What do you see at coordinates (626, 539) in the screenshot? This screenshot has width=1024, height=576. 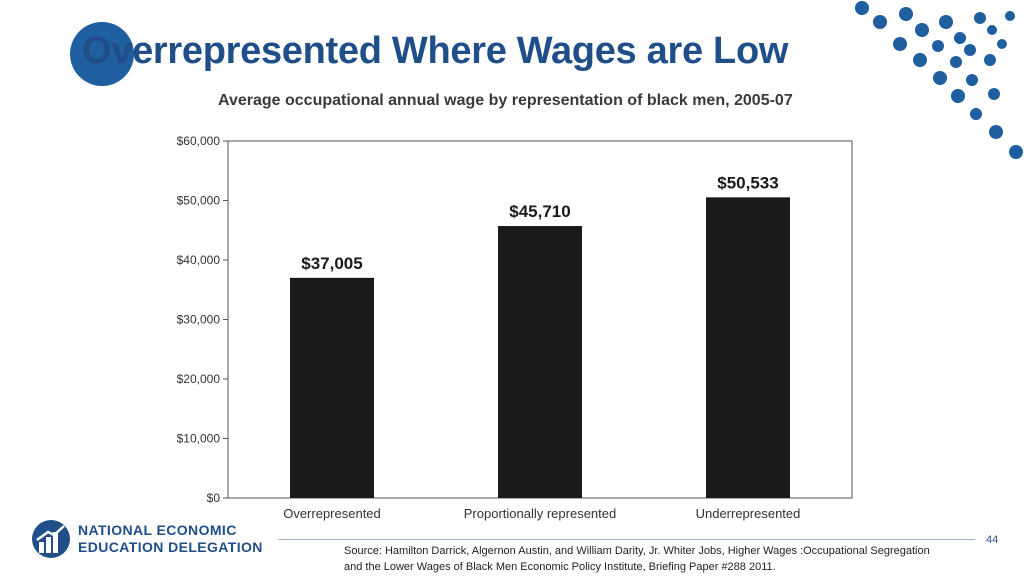 I see `footer-divider` at bounding box center [626, 539].